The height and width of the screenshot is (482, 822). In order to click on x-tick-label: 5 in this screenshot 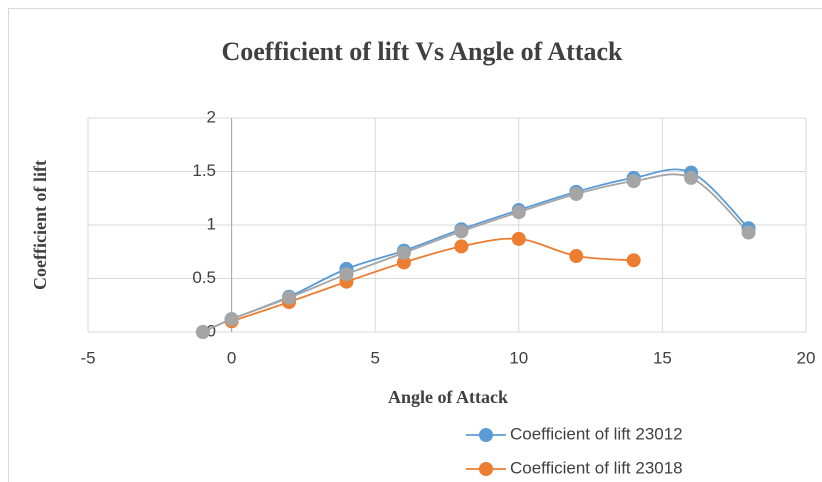, I will do `click(374, 357)`.